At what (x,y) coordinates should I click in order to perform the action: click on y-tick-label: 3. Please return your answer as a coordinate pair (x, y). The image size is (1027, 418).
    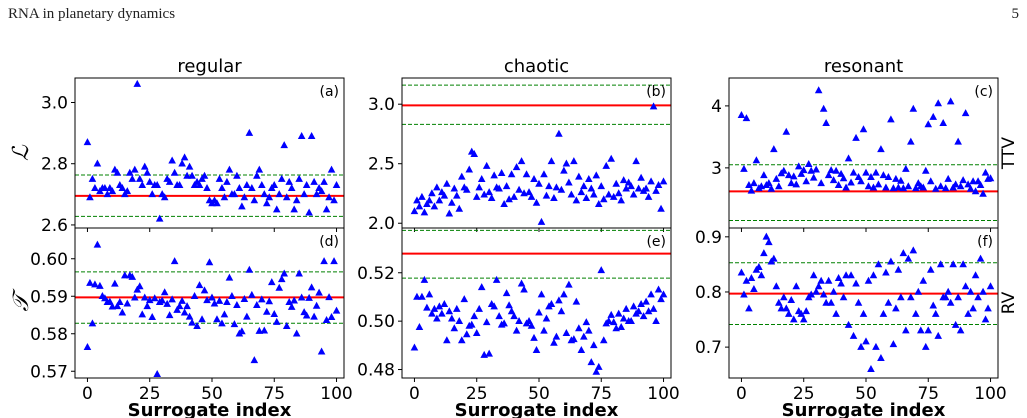
    Looking at the image, I should click on (716, 169).